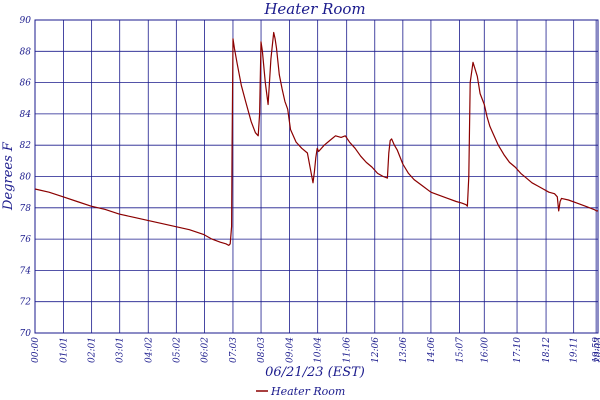 Image resolution: width=600 pixels, height=400 pixels. What do you see at coordinates (177, 350) in the screenshot?
I see `x-tick-label: 05:02` at bounding box center [177, 350].